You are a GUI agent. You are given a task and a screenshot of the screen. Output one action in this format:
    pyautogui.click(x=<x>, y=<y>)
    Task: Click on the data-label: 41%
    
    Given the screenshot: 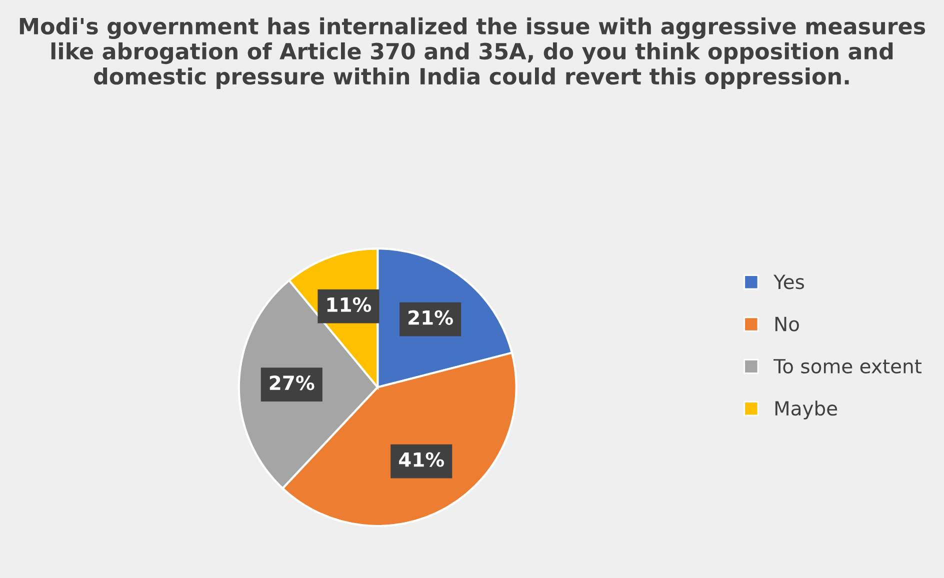 What is the action you would take?
    pyautogui.click(x=421, y=459)
    